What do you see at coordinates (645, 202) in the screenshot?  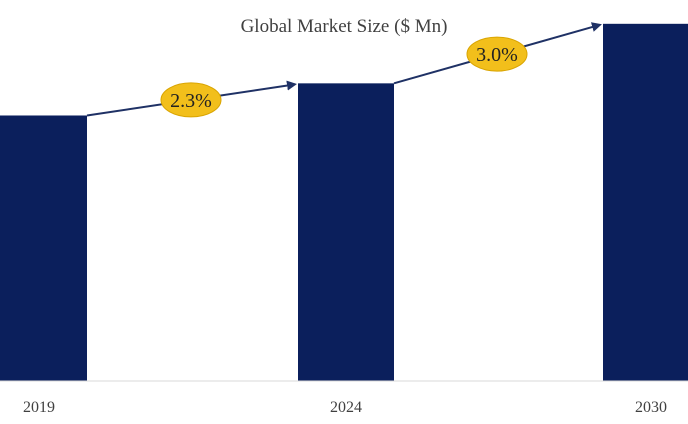 I see `bar-2030` at bounding box center [645, 202].